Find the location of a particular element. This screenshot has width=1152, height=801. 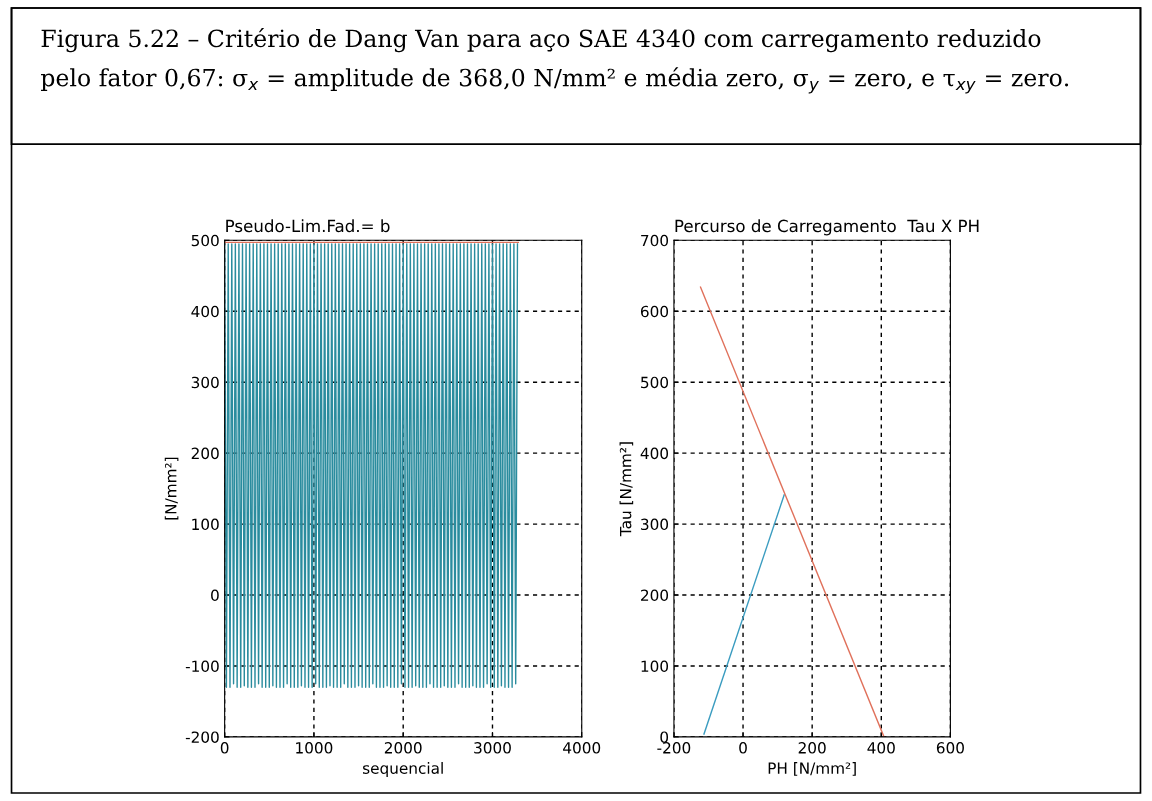

y-tick-label: 700 is located at coordinates (655, 240).